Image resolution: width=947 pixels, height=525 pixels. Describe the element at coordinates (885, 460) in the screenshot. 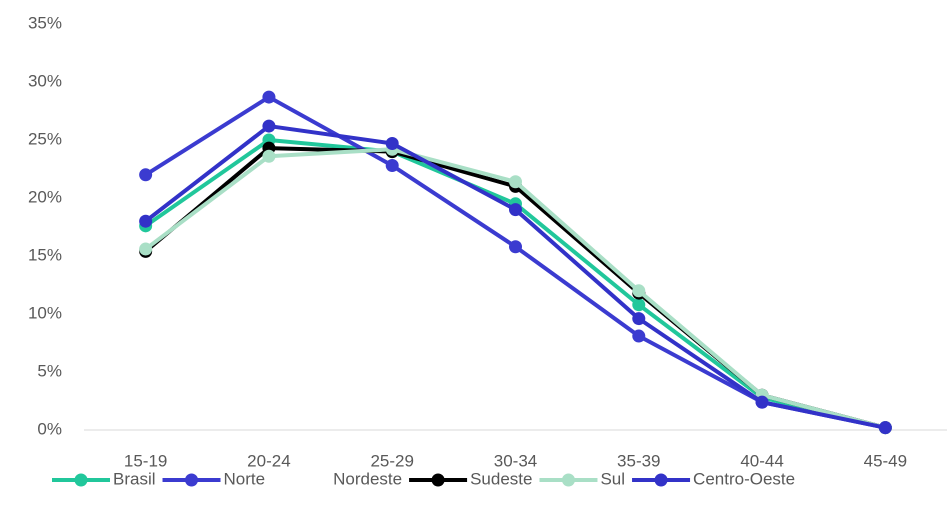

I see `x-tick-label: 45-49` at that location.